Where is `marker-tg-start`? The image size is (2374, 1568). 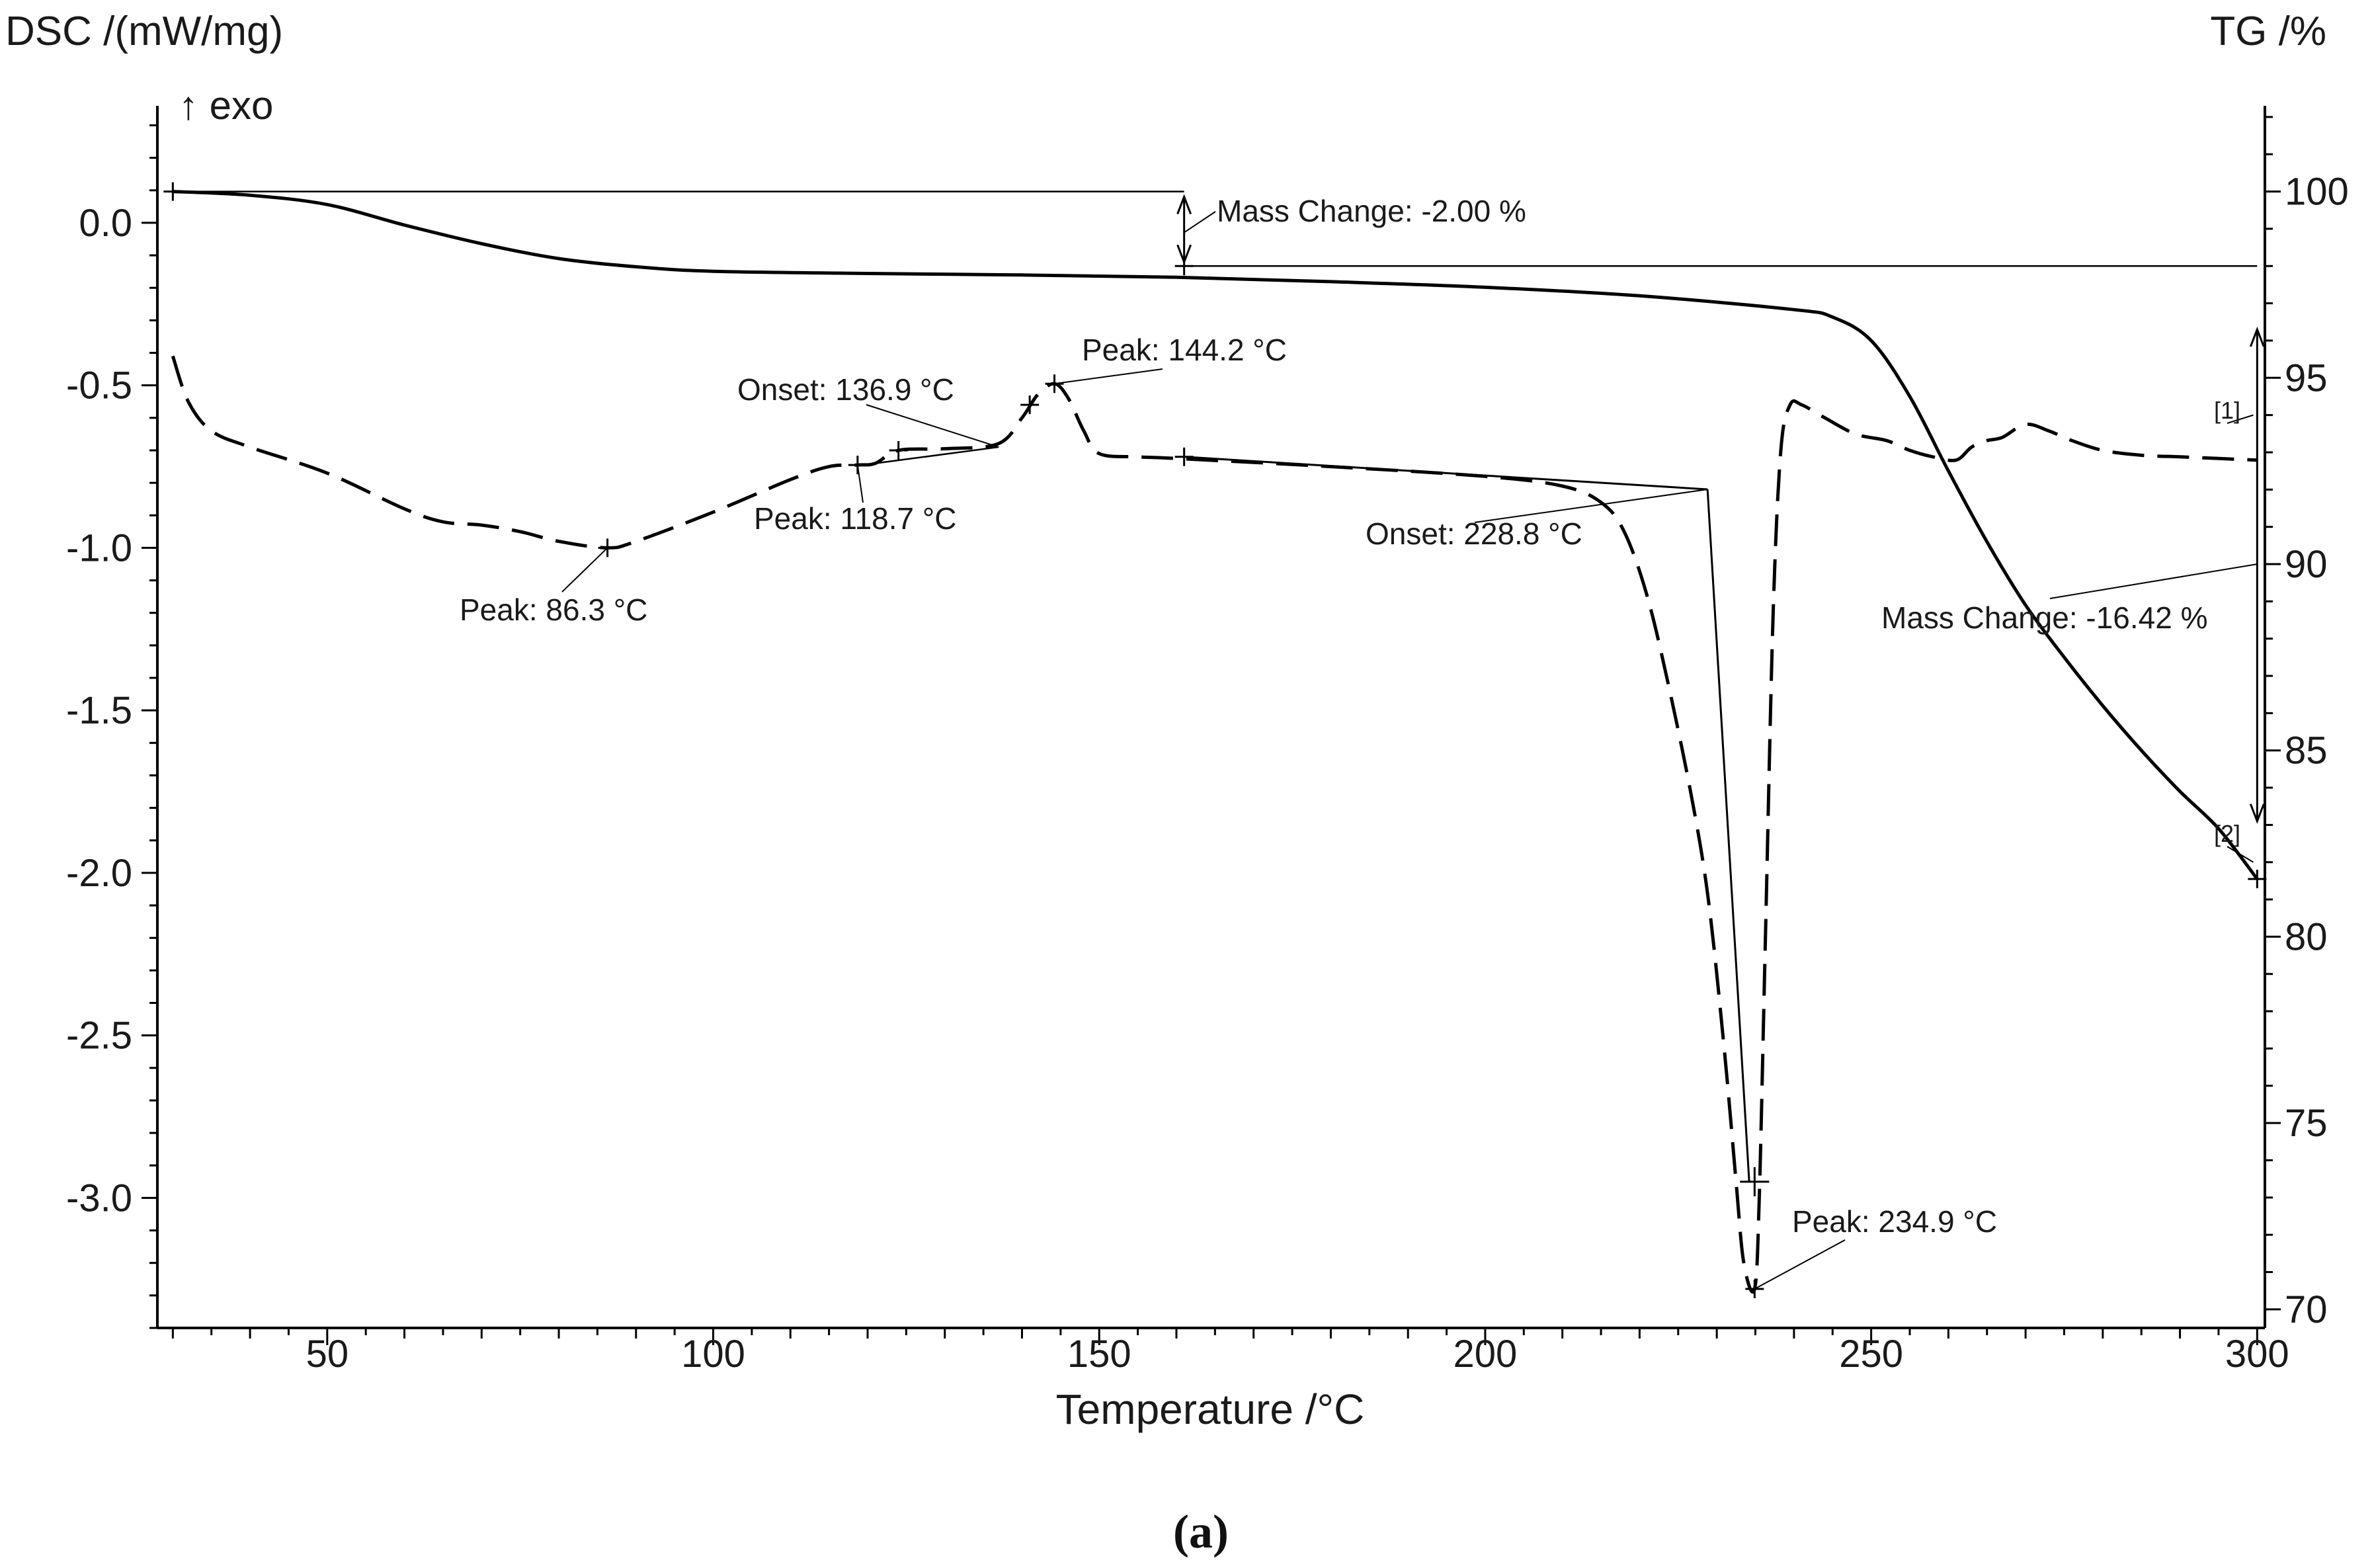
marker-tg-start is located at coordinates (173, 191).